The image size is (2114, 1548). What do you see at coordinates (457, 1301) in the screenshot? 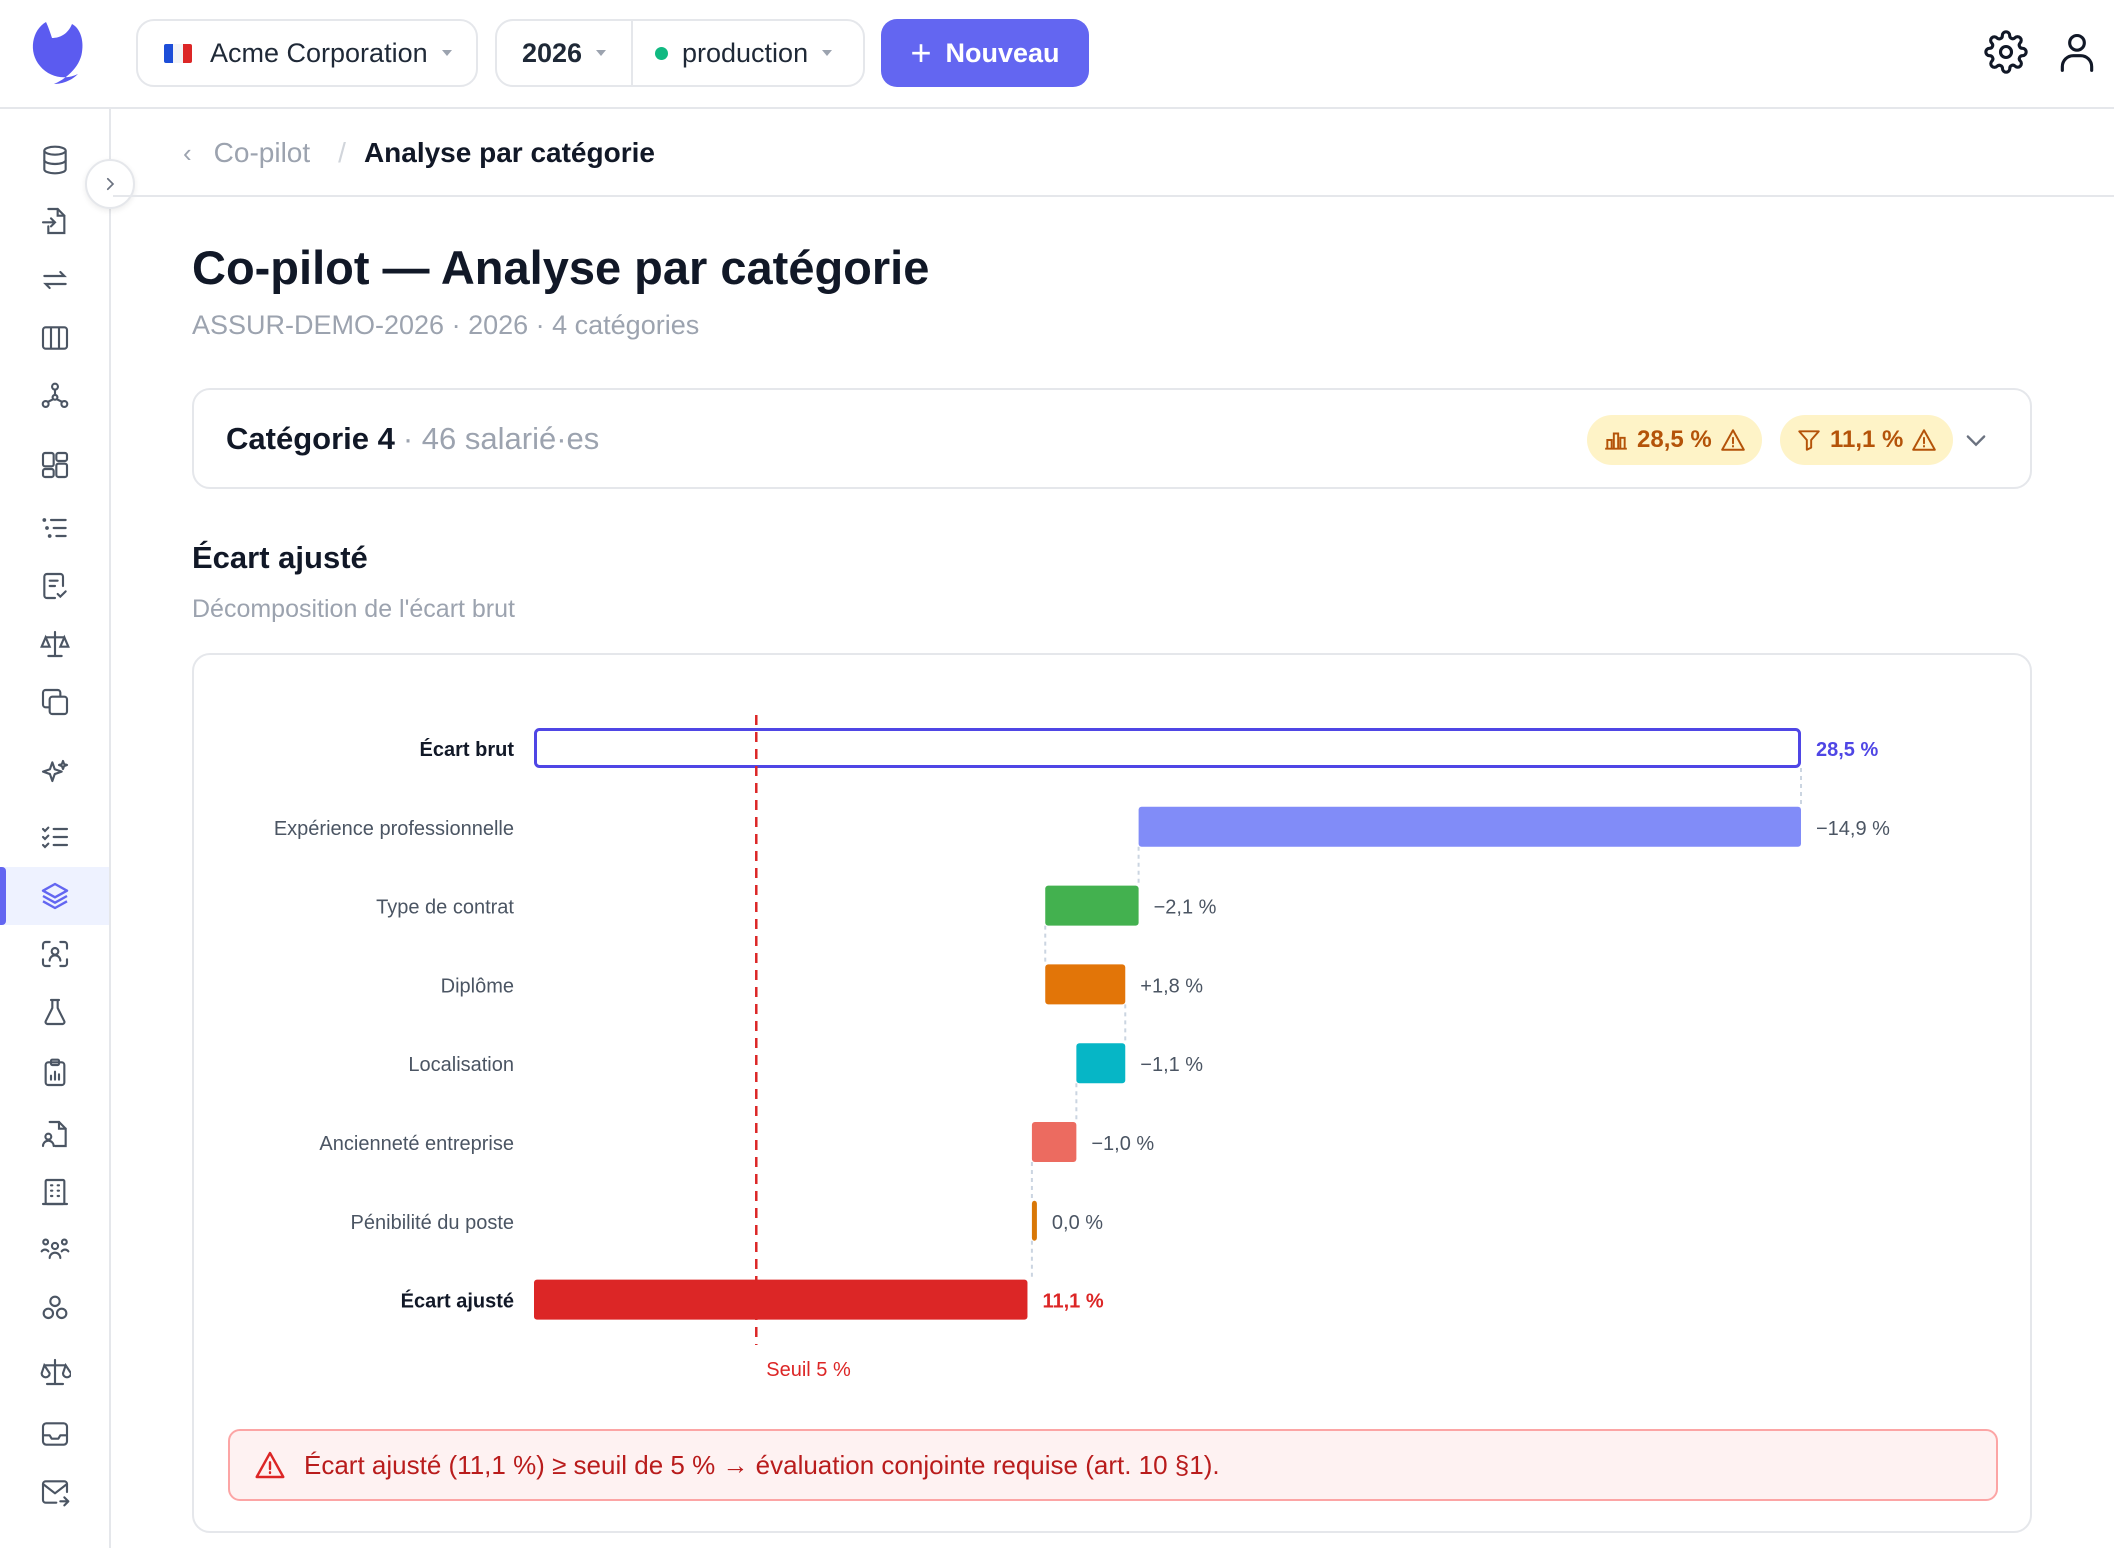
I see `category-label: Écart ajusté` at bounding box center [457, 1301].